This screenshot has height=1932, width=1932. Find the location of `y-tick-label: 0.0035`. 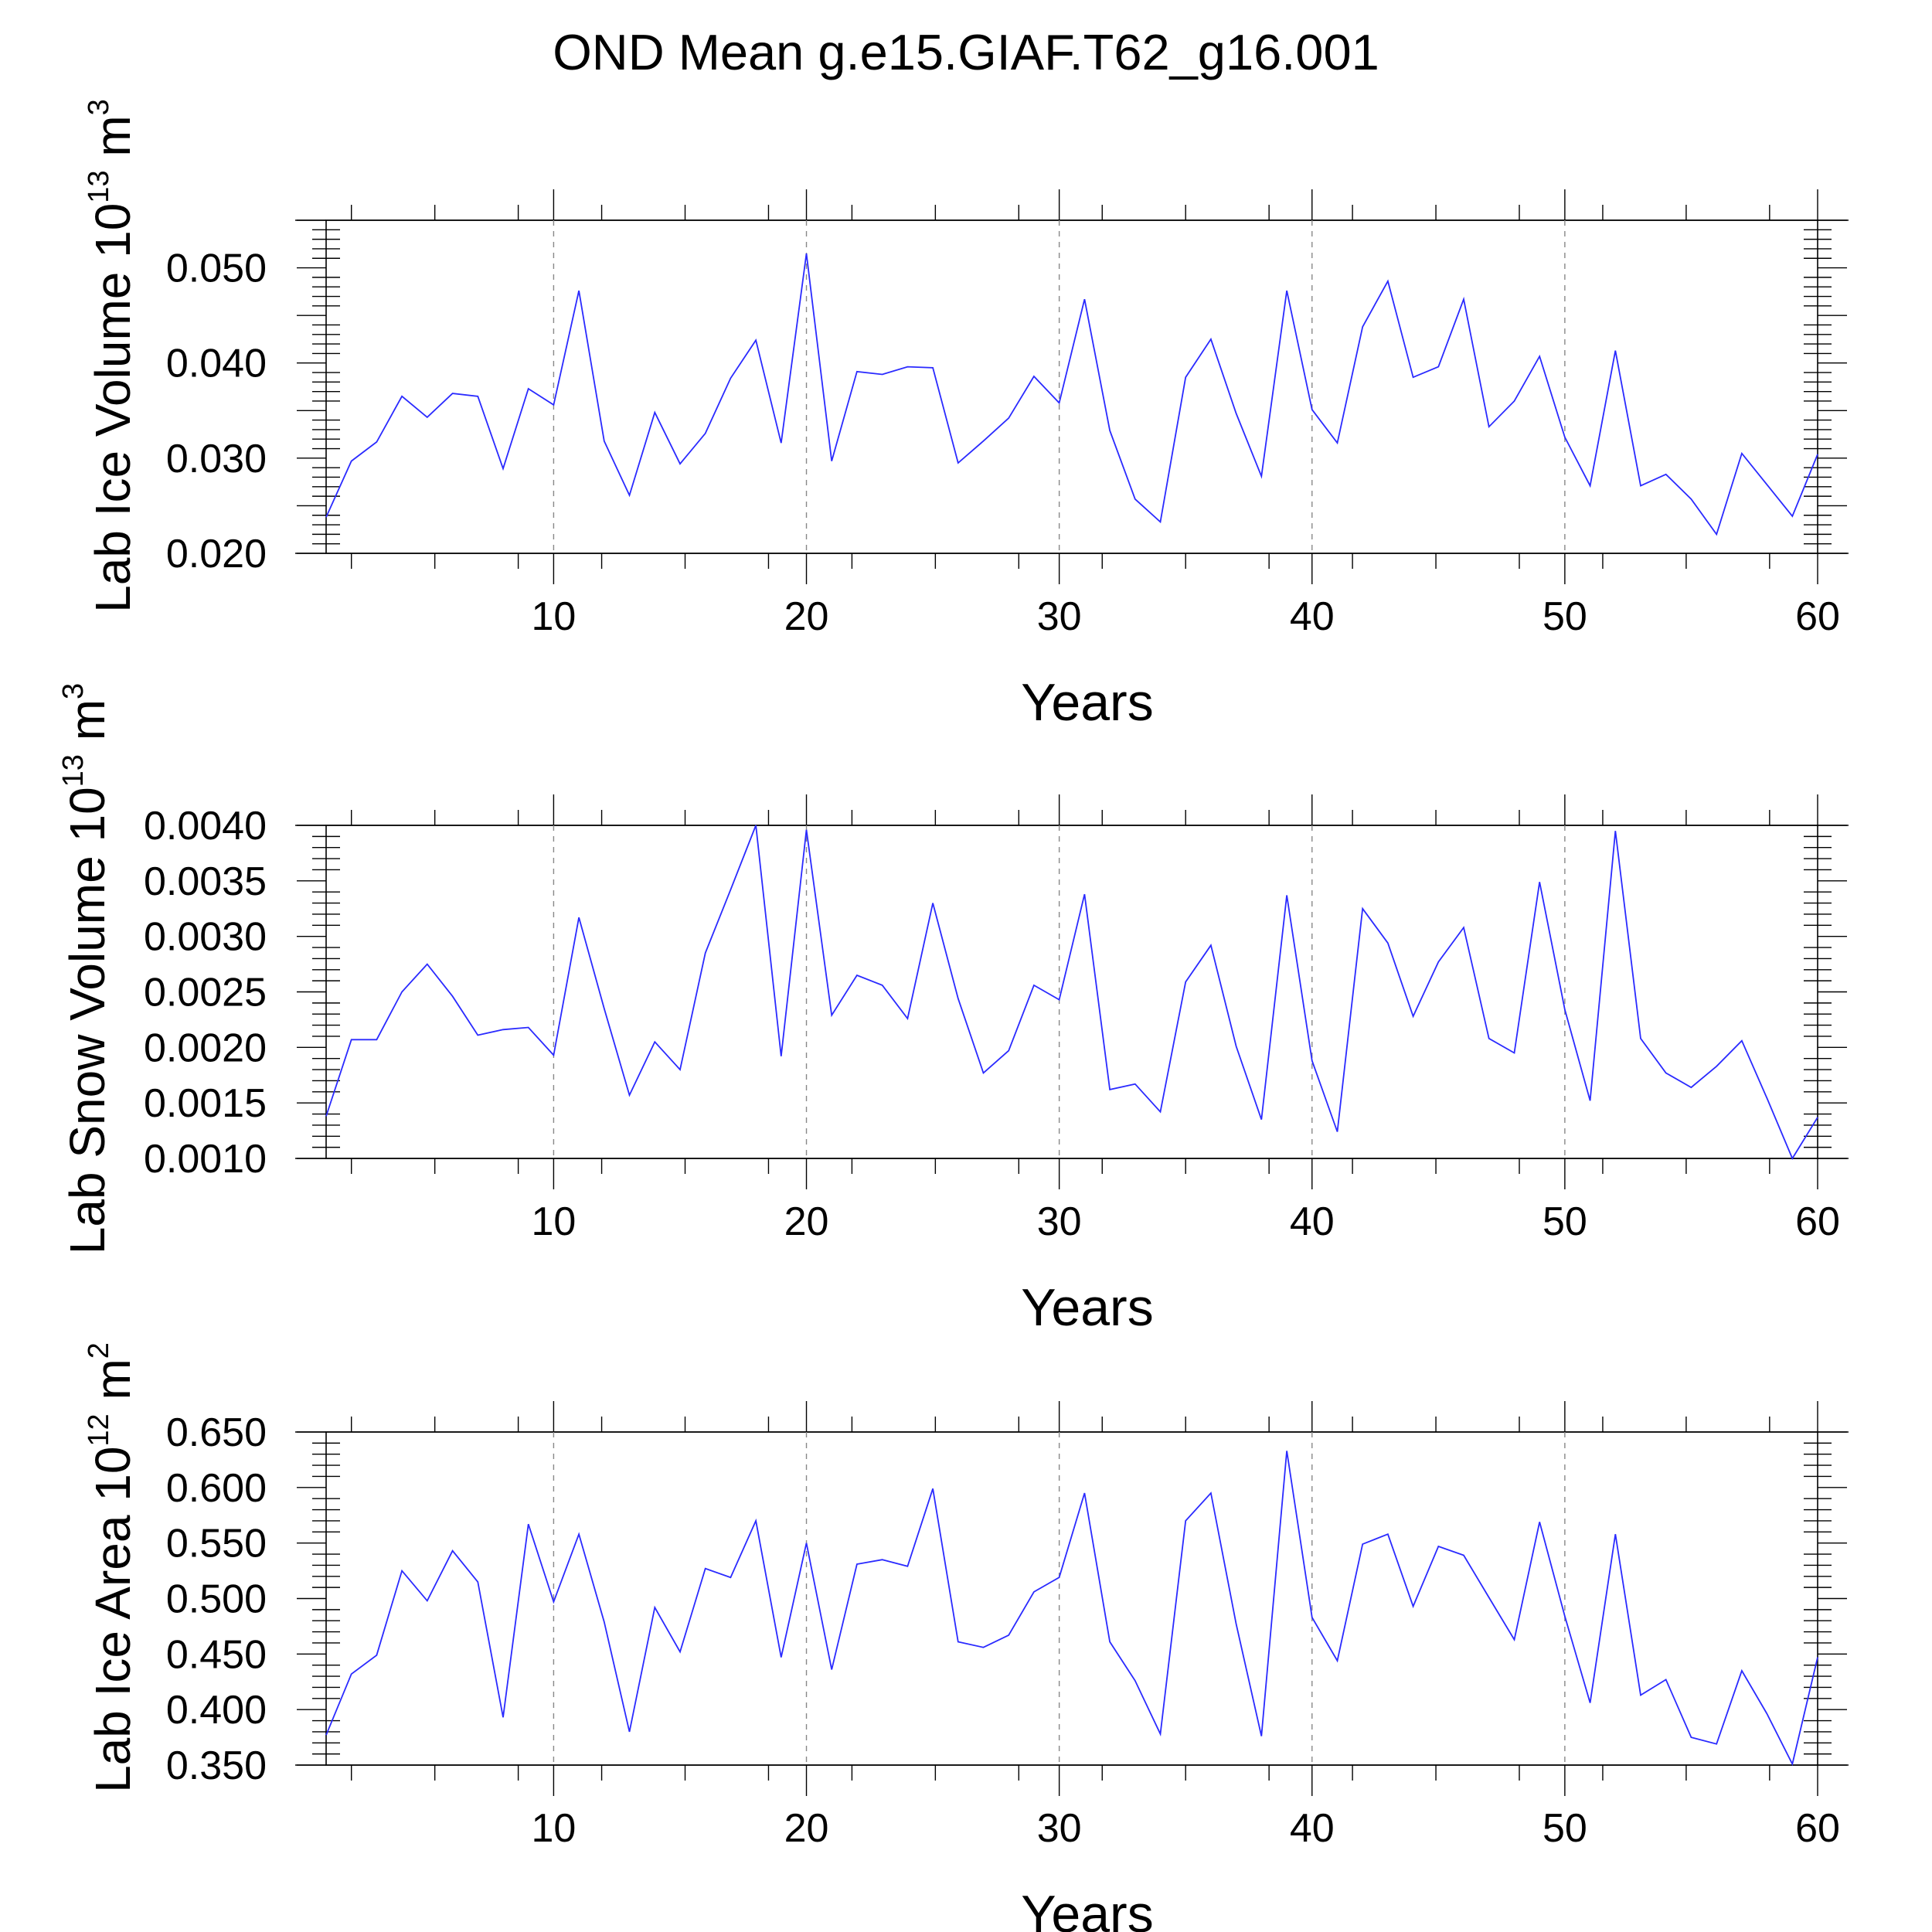

y-tick-label: 0.0035 is located at coordinates (205, 882).